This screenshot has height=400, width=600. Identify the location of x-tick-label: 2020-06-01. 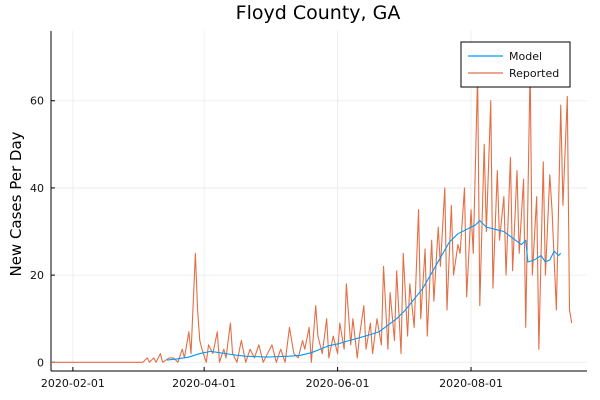
(338, 383).